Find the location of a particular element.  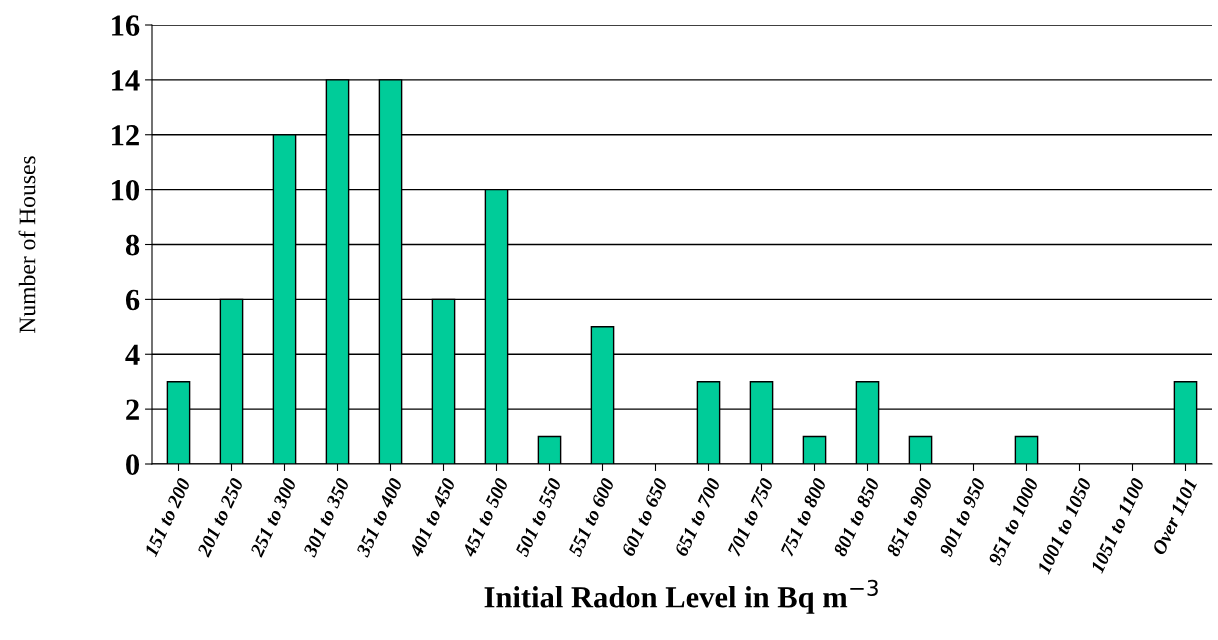

x-tick-label: 201 to 250 is located at coordinates (220, 517).